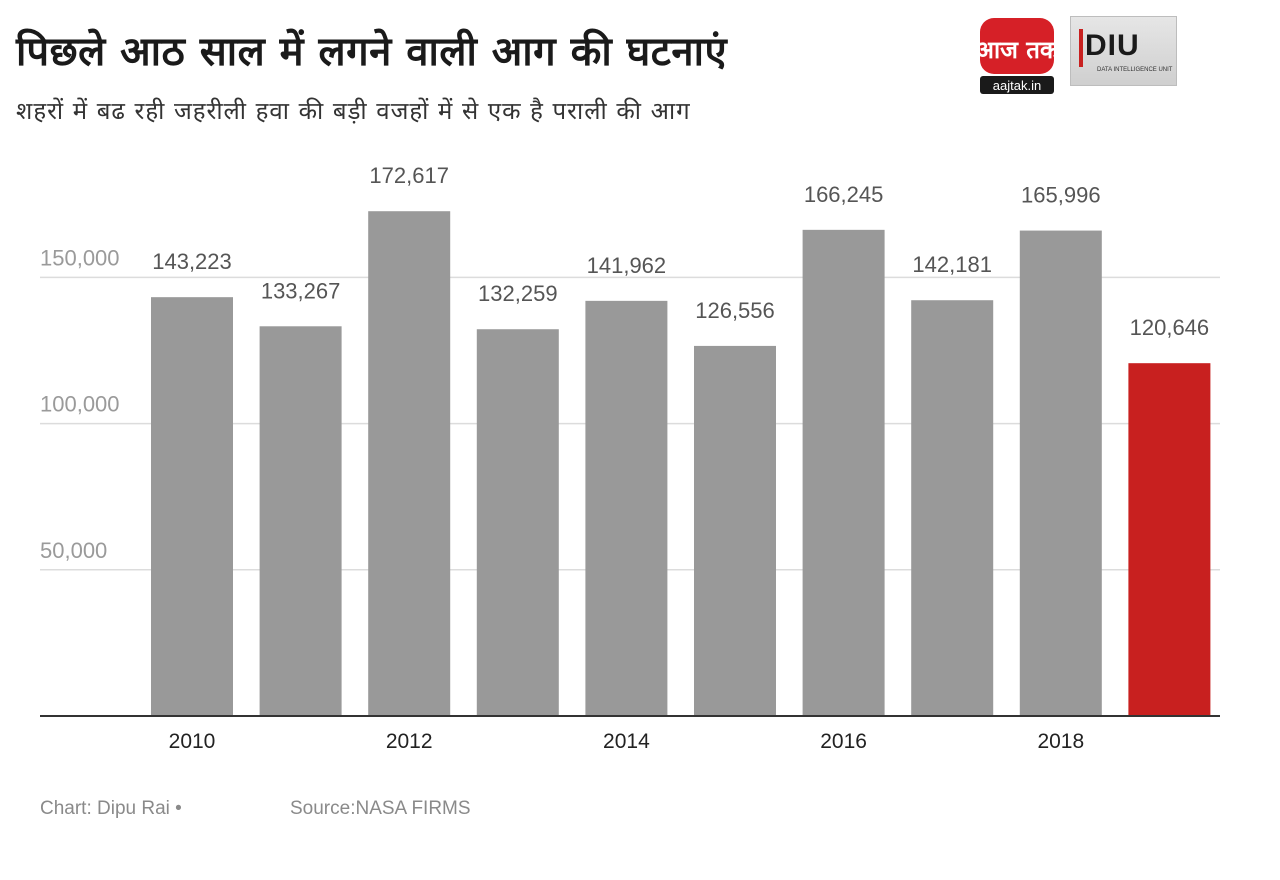 This screenshot has width=1280, height=880. I want to click on chart-source: Source:NASA FIRMS, so click(380, 808).